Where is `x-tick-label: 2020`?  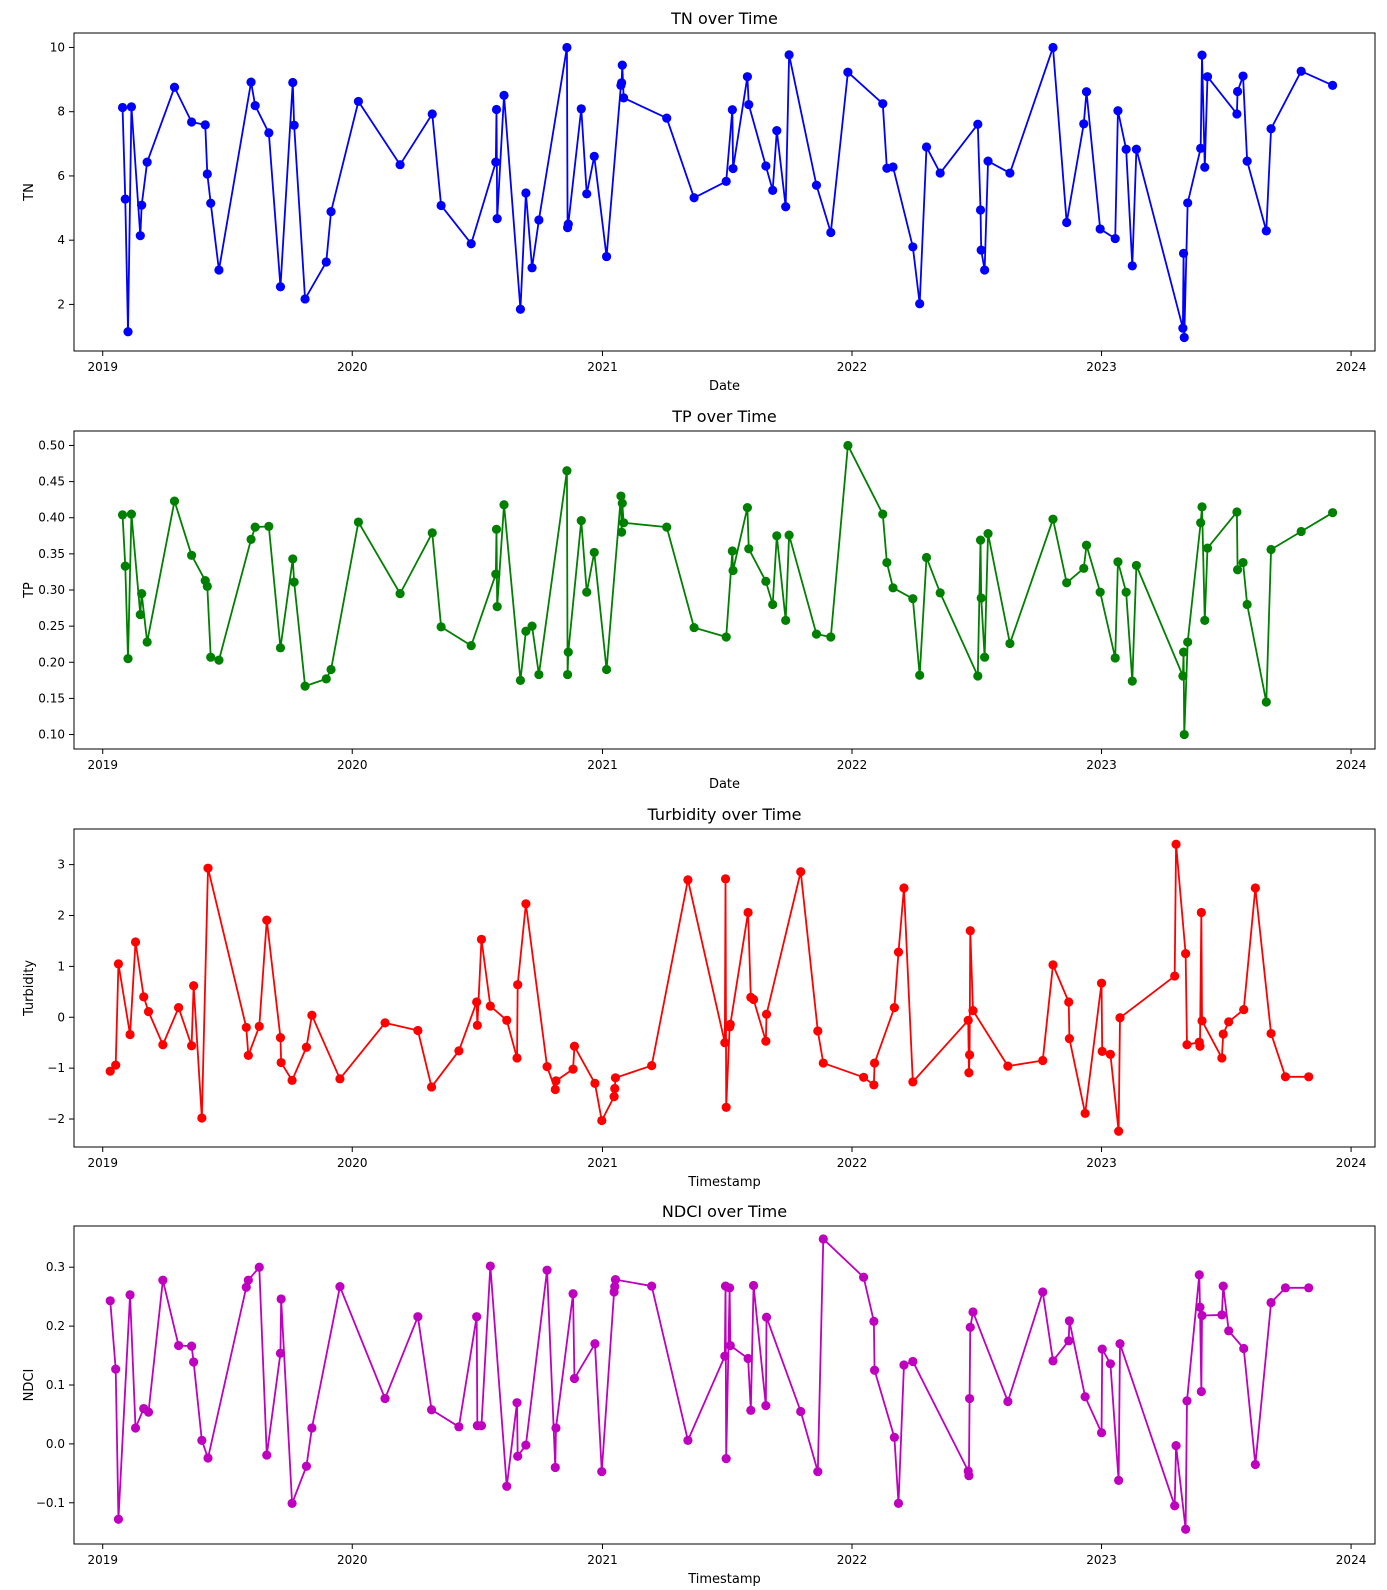
x-tick-label: 2020 is located at coordinates (352, 367).